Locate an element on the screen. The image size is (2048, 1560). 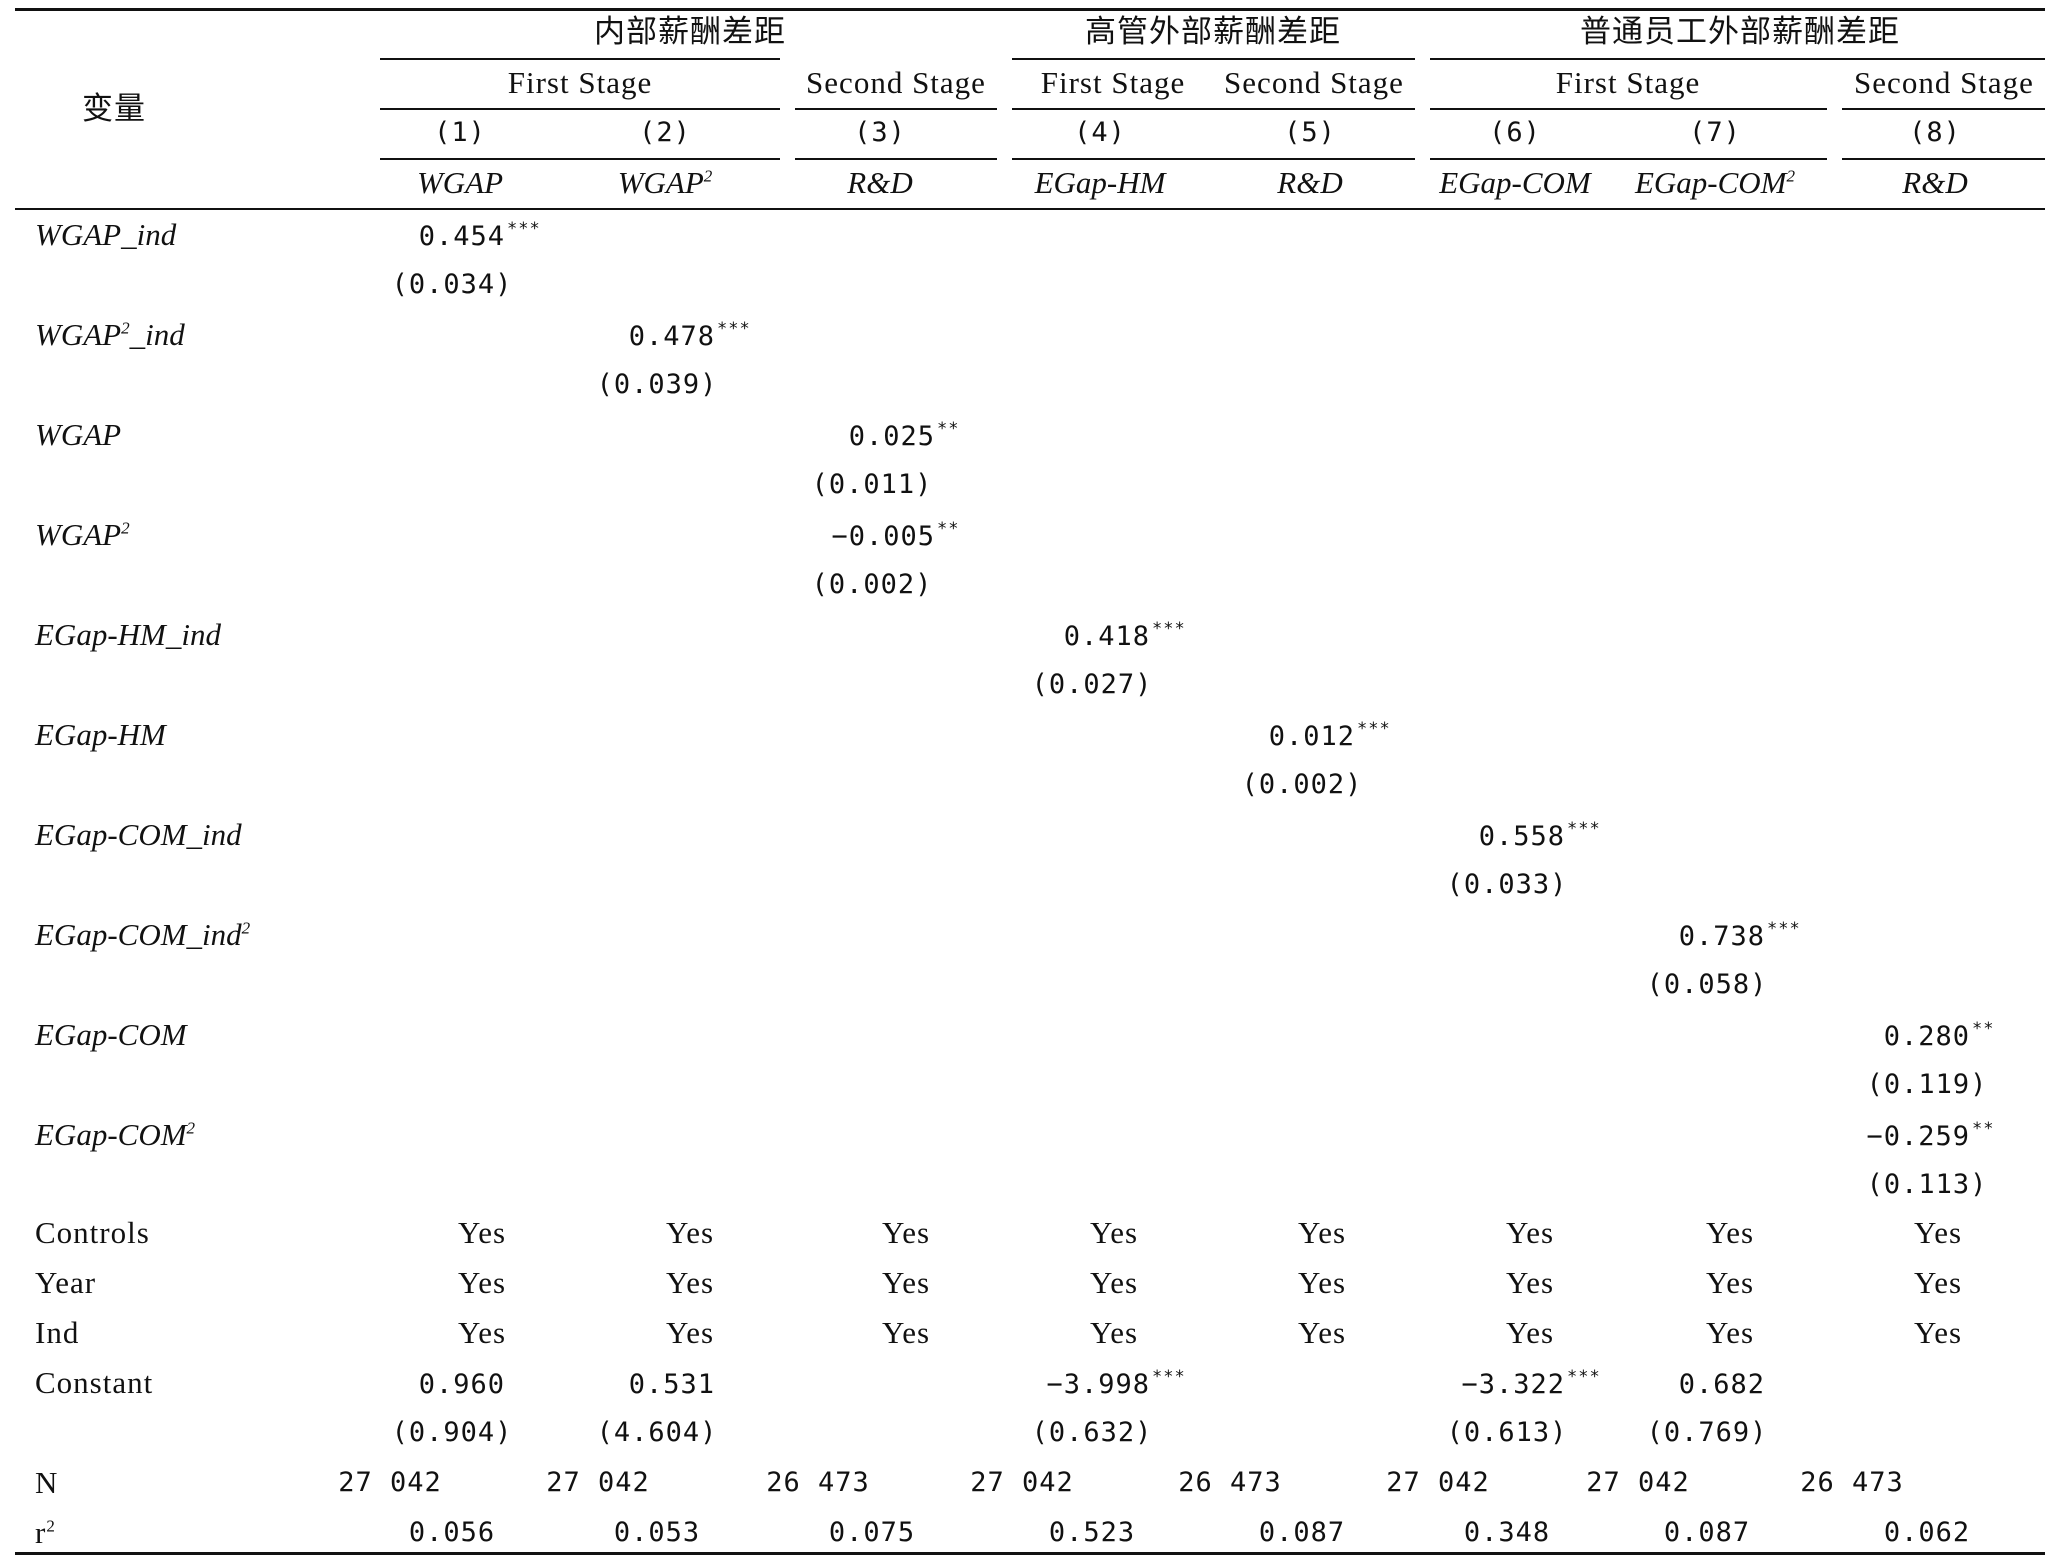
constant-standard-error: (0.769) is located at coordinates (1707, 1433).